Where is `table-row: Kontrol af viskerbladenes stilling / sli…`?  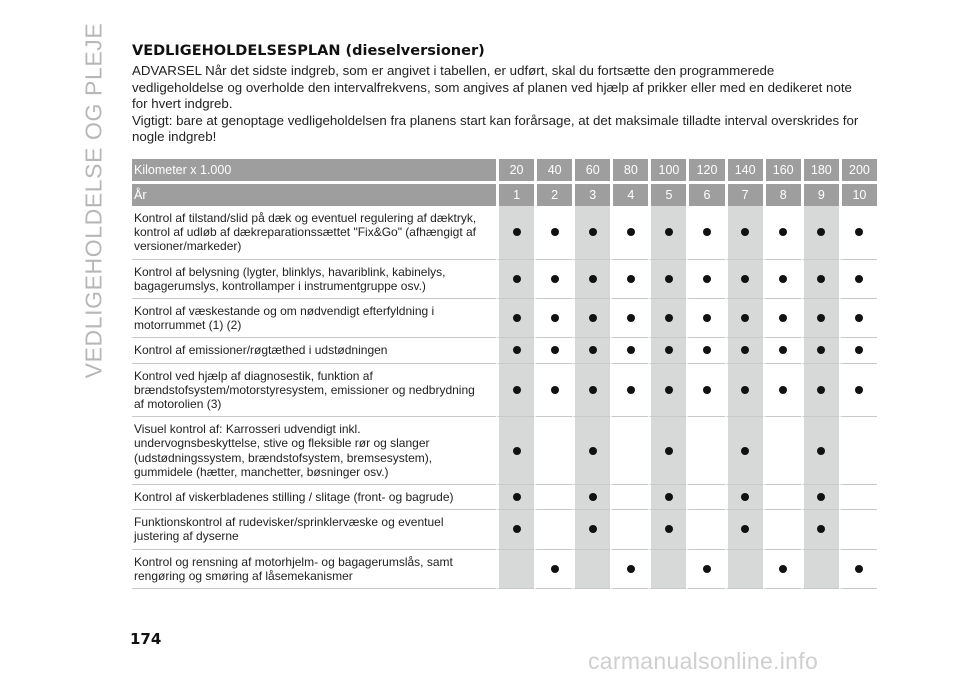 table-row: Kontrol af viskerbladenes stilling / sli… is located at coordinates (504, 498).